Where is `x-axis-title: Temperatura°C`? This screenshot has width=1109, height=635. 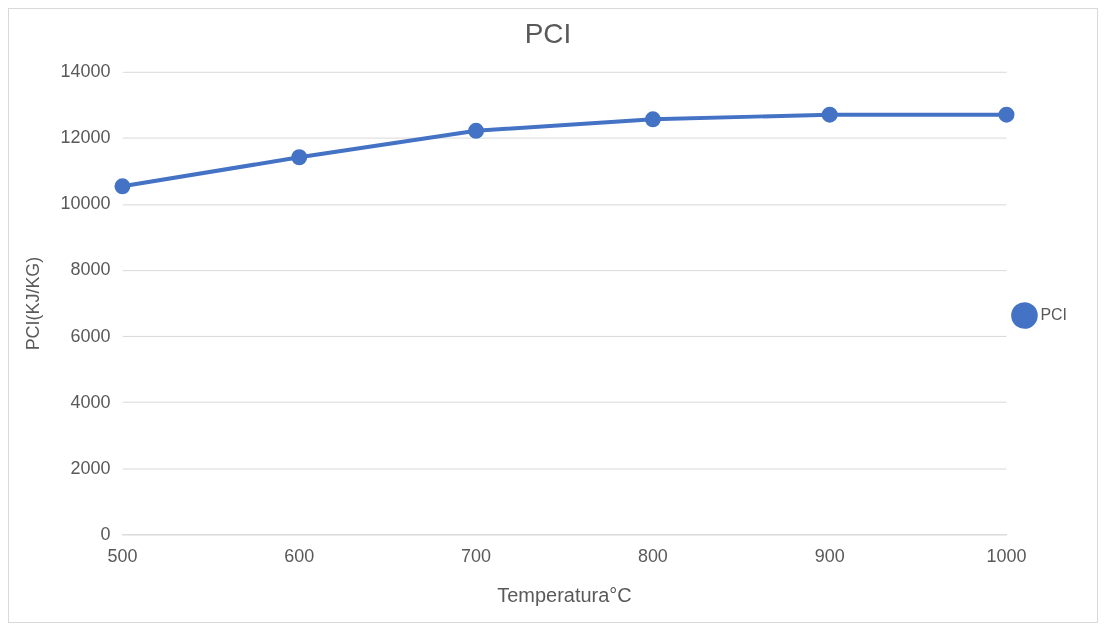
x-axis-title: Temperatura°C is located at coordinates (564, 594).